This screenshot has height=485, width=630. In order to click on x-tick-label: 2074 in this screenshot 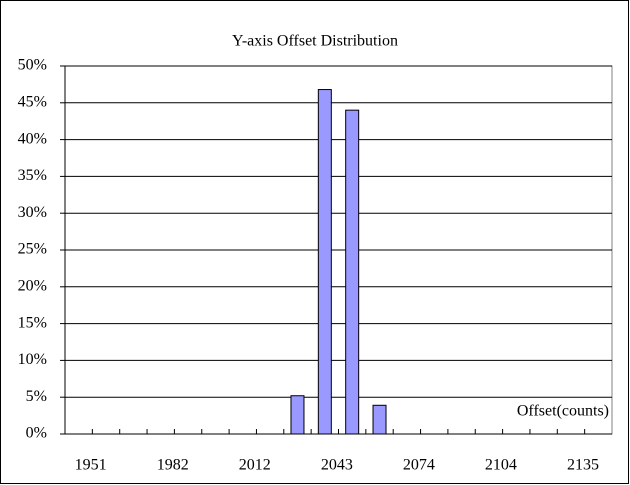, I will do `click(419, 465)`.